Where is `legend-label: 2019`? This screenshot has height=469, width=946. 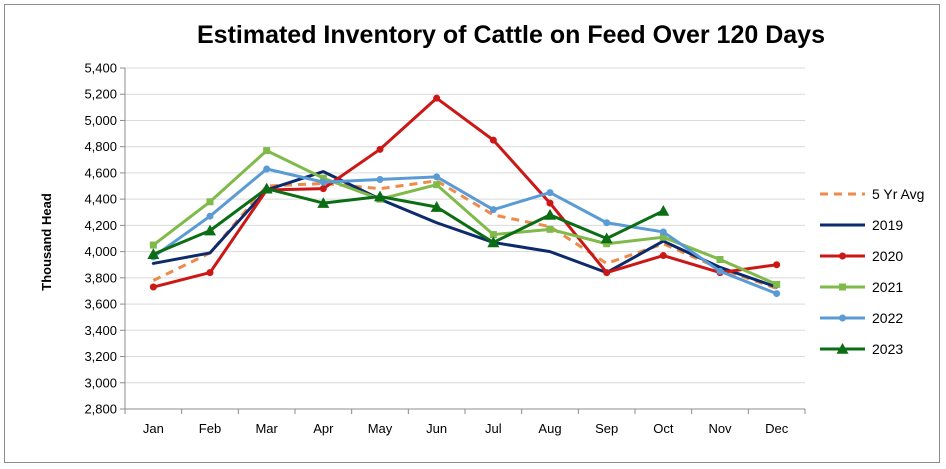
legend-label: 2019 is located at coordinates (887, 225).